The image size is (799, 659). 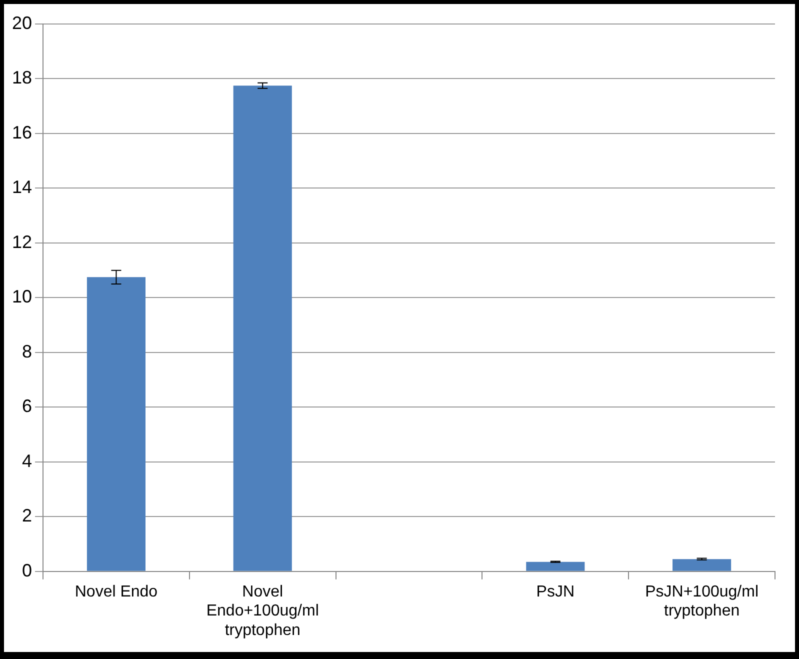 I want to click on y-tick-label: 10, so click(x=22, y=296).